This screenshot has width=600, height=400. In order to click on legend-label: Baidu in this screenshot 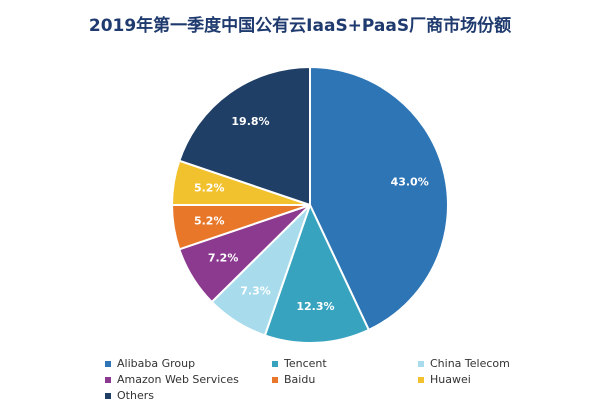, I will do `click(299, 379)`.